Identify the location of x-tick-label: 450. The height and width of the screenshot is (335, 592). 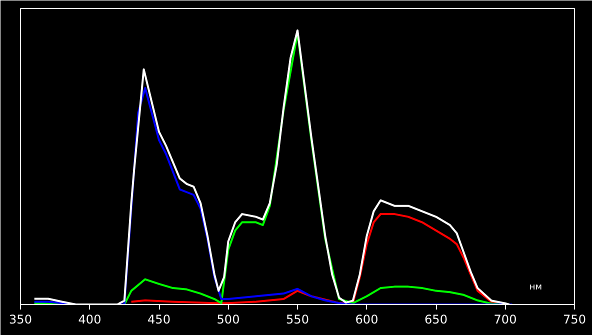
(159, 319).